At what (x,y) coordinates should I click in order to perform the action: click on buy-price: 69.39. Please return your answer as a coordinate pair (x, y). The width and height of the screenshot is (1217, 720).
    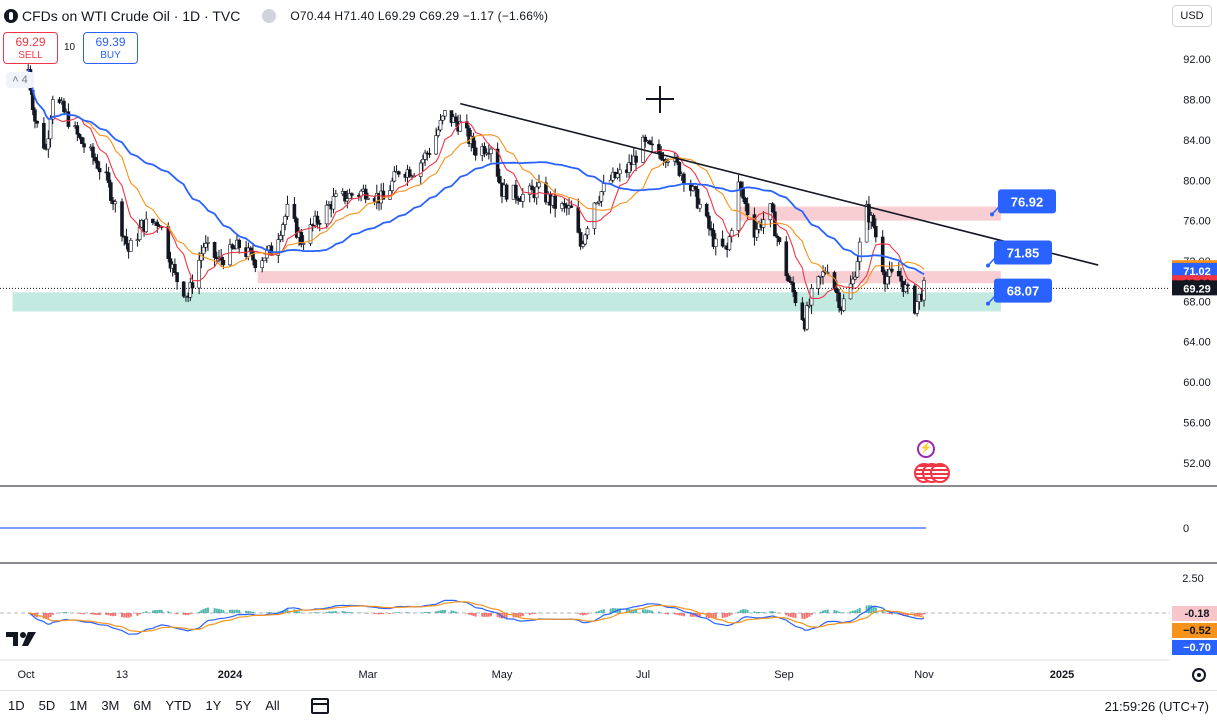
    Looking at the image, I should click on (110, 42).